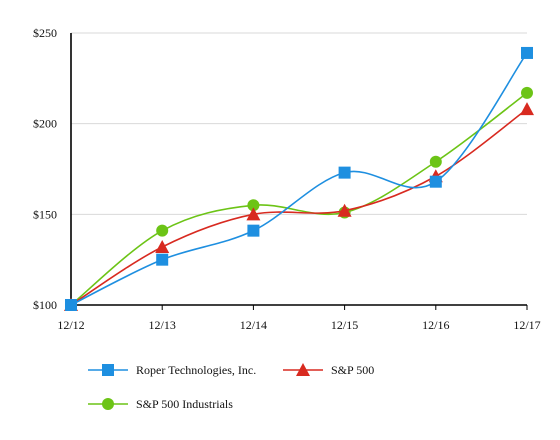 Image resolution: width=560 pixels, height=440 pixels. Describe the element at coordinates (344, 325) in the screenshot. I see `x-tick-label: 12/15` at that location.